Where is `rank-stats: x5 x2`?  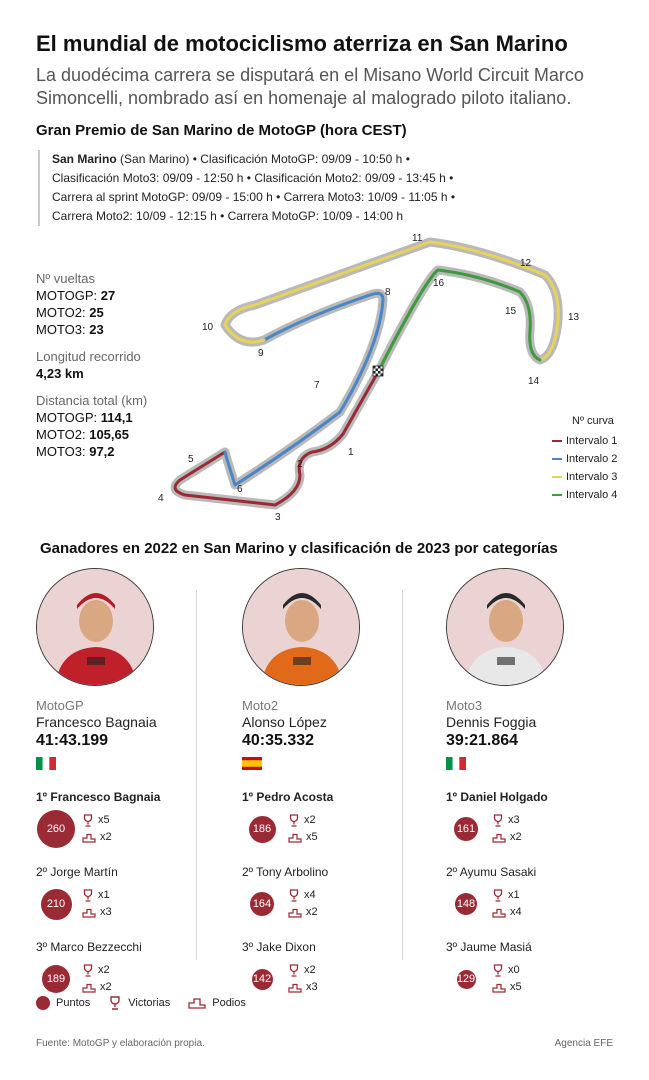
rank-stats: x5 x2 is located at coordinates (97, 829).